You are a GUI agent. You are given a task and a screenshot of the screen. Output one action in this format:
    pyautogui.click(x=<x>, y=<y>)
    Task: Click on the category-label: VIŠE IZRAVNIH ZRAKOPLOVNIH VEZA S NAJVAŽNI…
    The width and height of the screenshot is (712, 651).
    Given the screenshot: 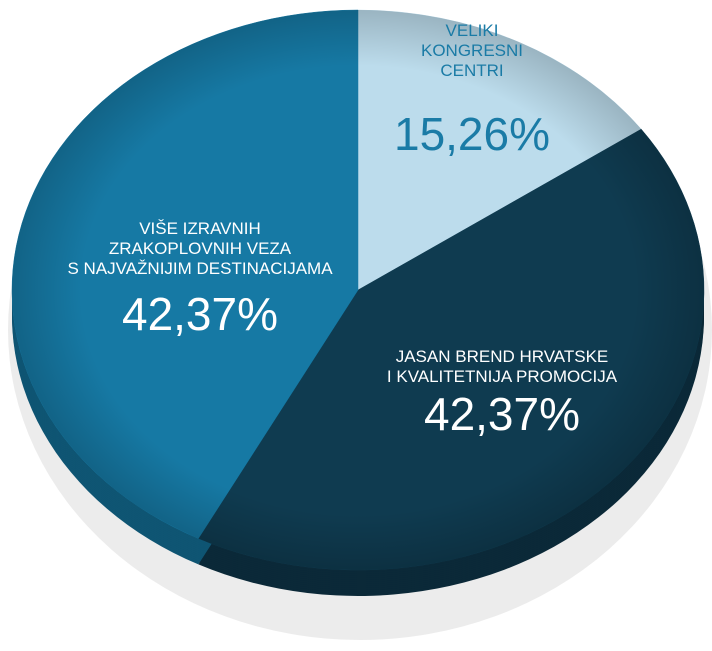 What is the action you would take?
    pyautogui.click(x=200, y=248)
    